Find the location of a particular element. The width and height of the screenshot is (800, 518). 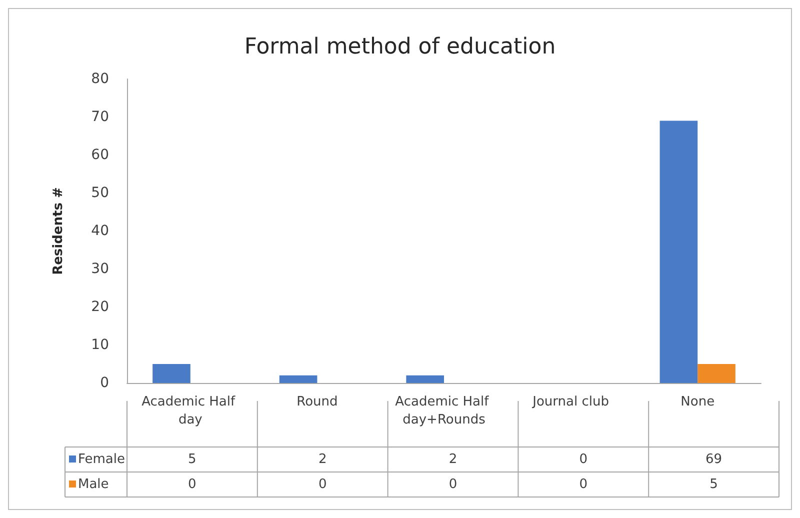

y-tick-label: 40 is located at coordinates (100, 231).